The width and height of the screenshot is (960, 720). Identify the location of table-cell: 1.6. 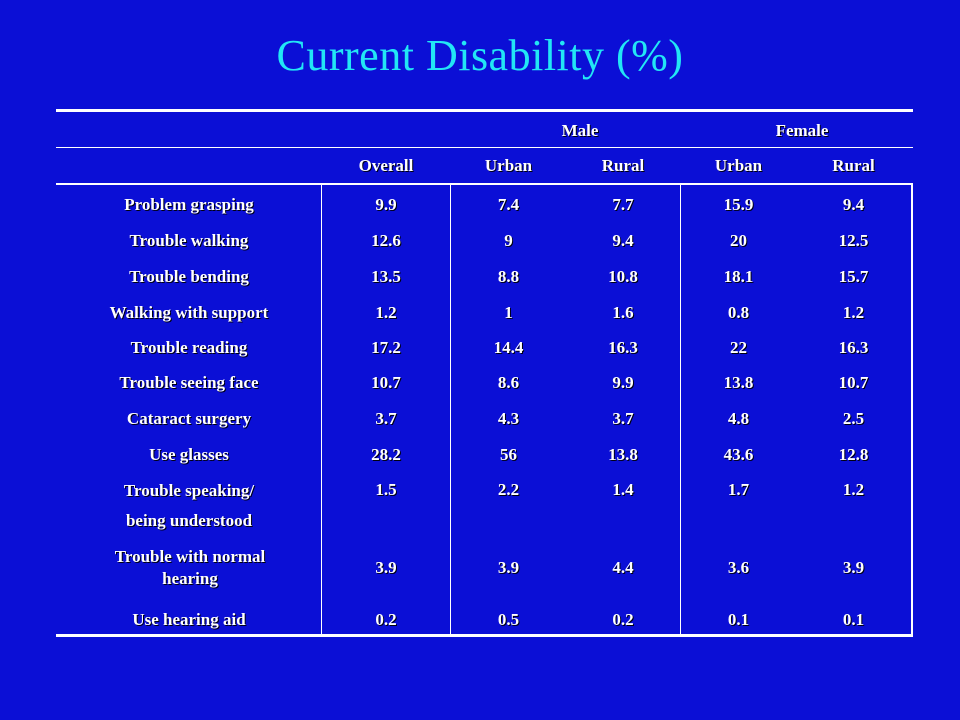
(623, 312).